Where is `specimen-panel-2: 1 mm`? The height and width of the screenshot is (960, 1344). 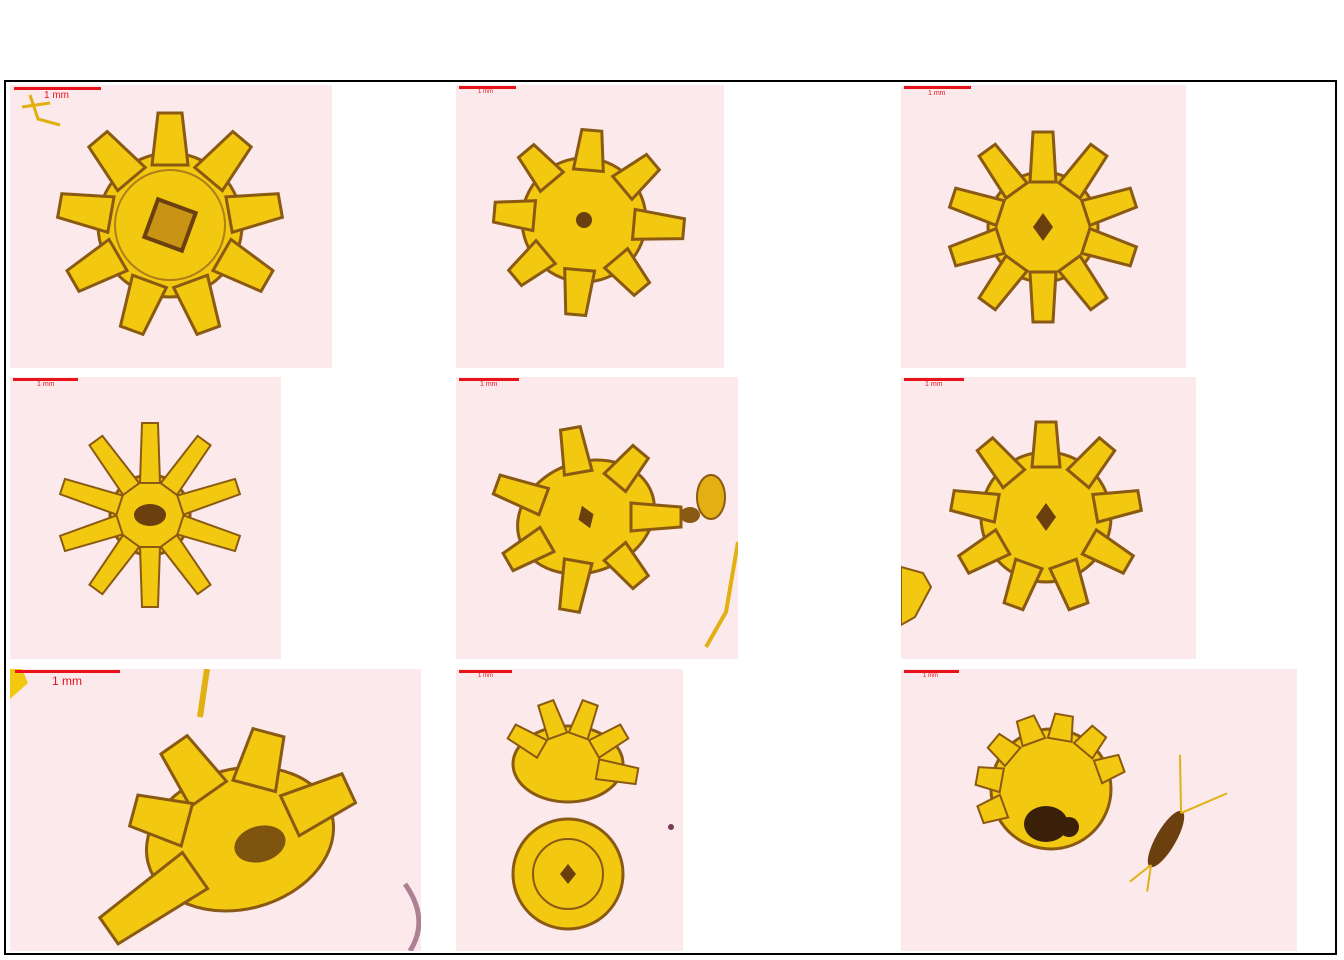
specimen-panel-2: 1 mm is located at coordinates (590, 226).